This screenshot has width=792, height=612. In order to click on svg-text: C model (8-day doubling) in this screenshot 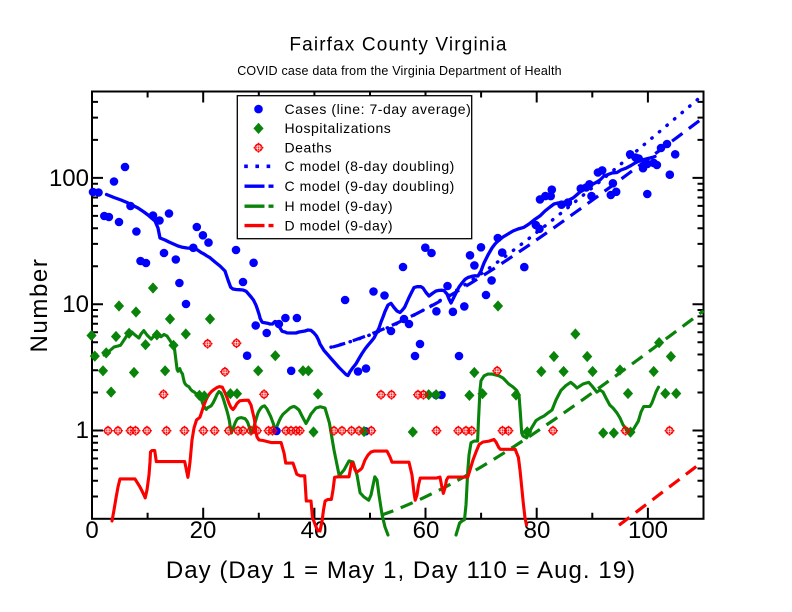, I will do `click(370, 166)`.